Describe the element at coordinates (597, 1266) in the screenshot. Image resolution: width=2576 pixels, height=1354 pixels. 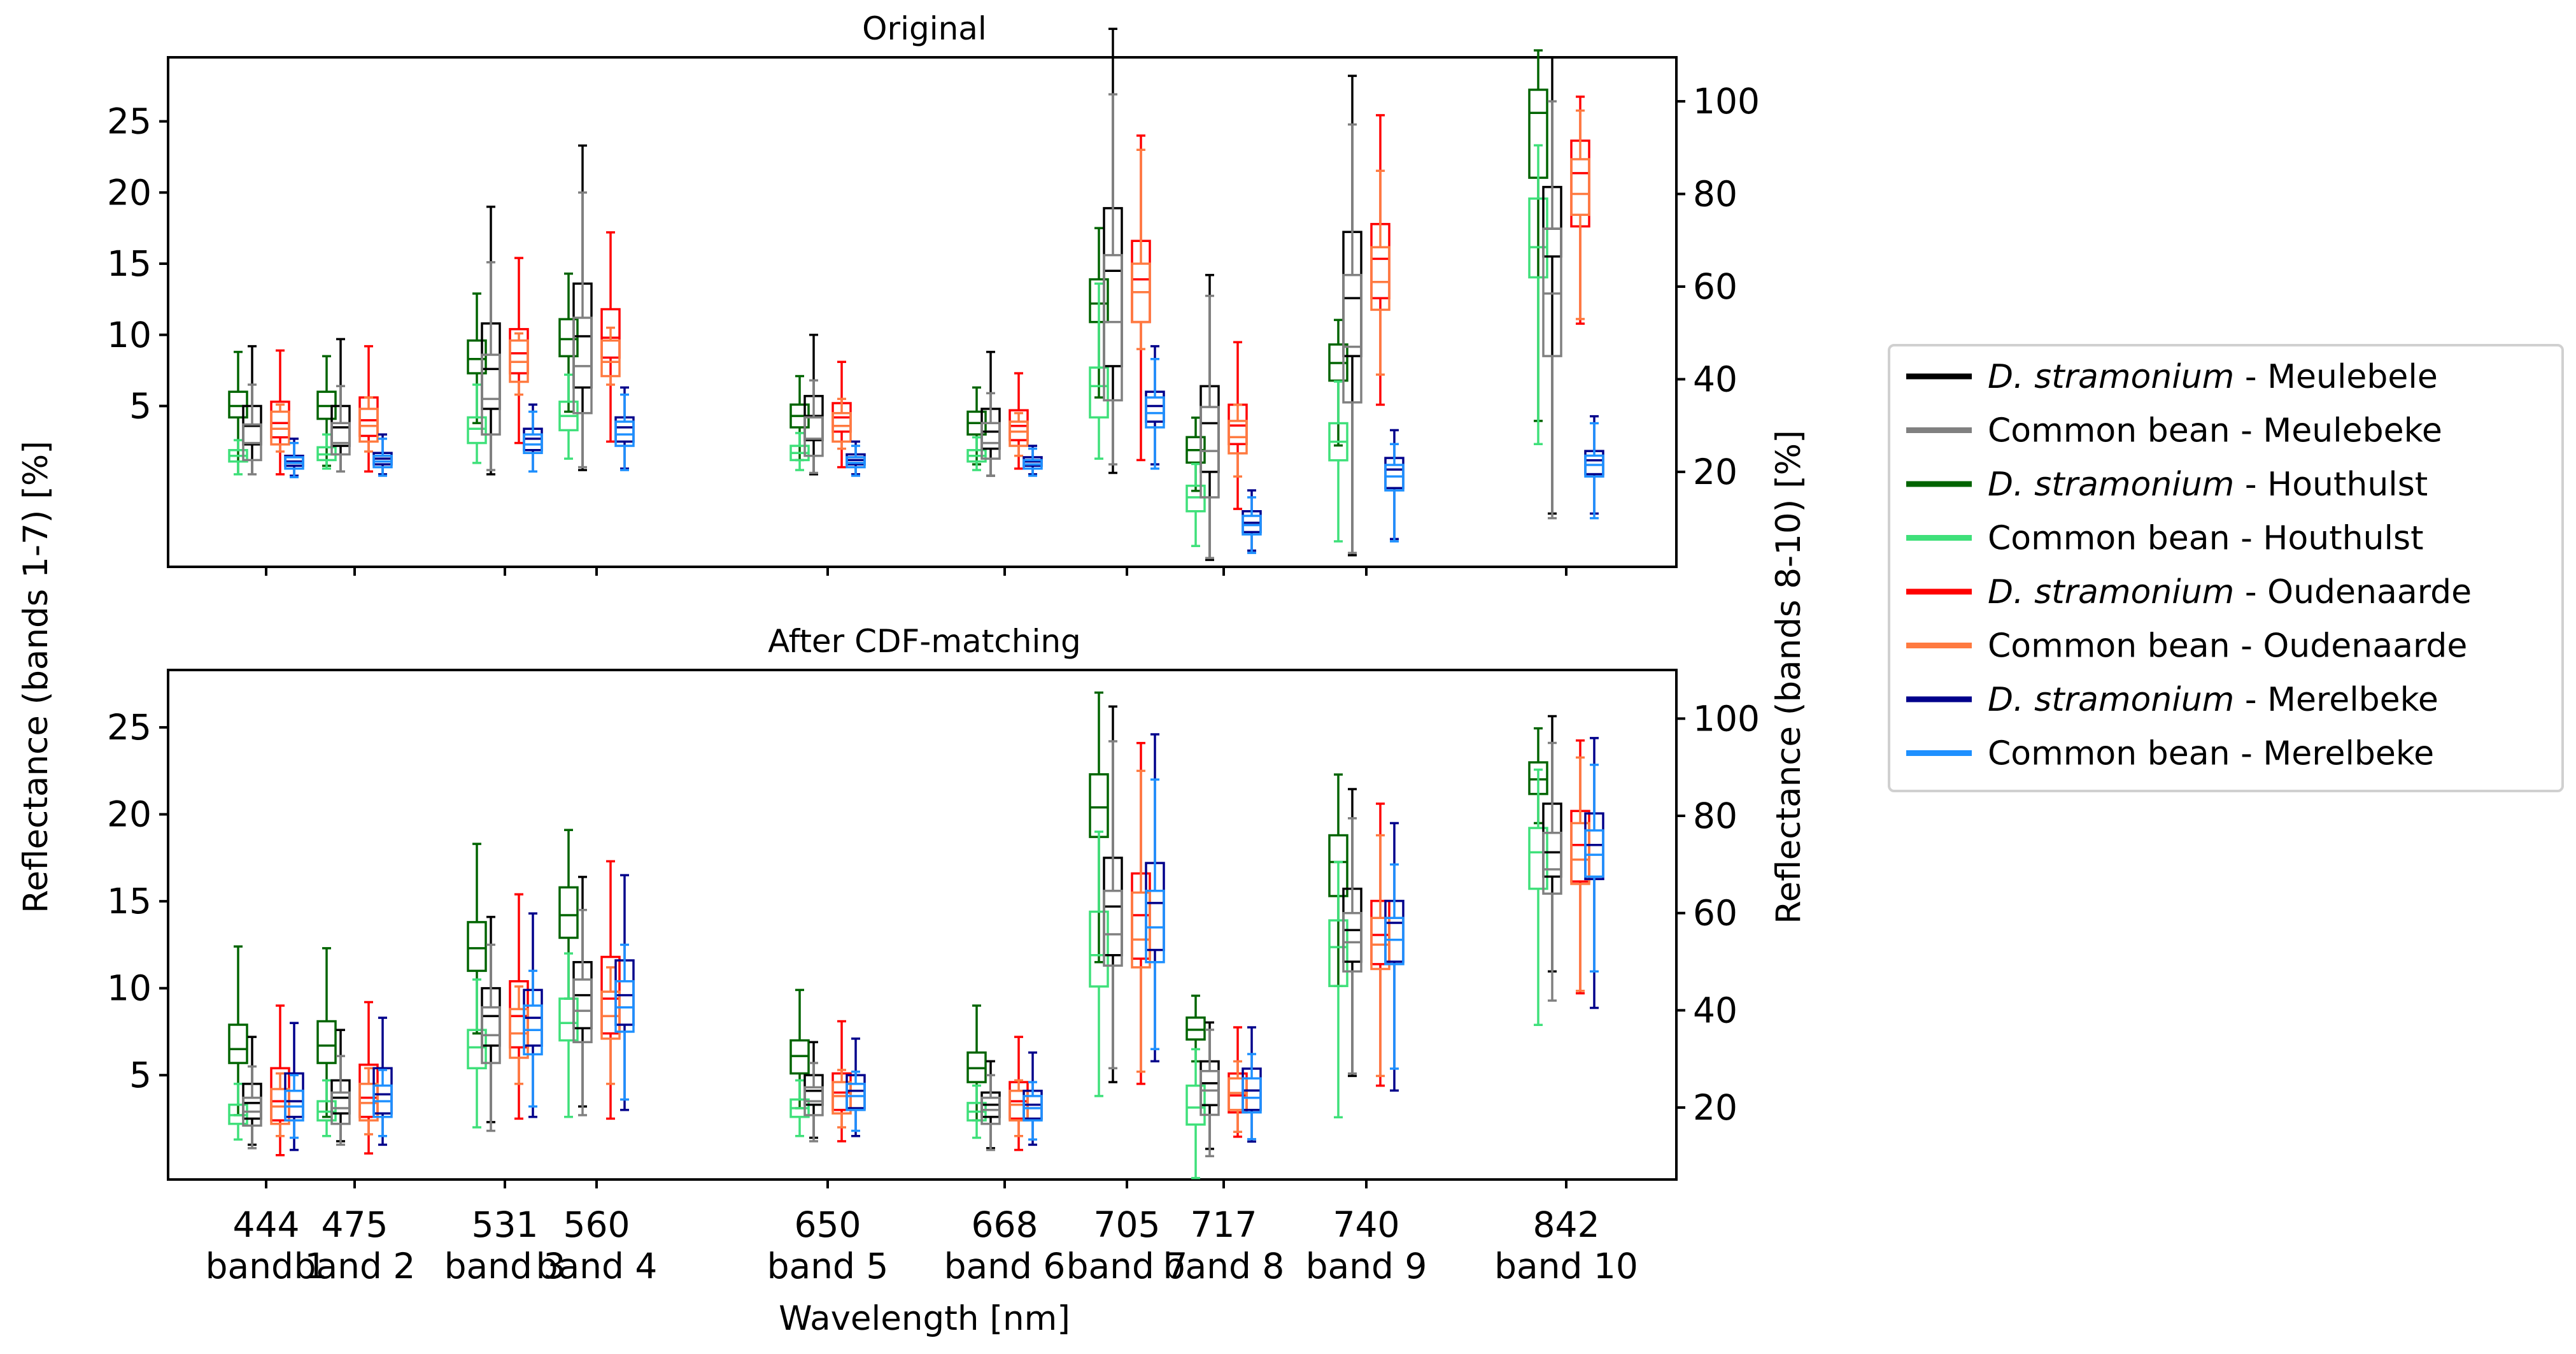
I see `x-tick-band: band 4` at that location.